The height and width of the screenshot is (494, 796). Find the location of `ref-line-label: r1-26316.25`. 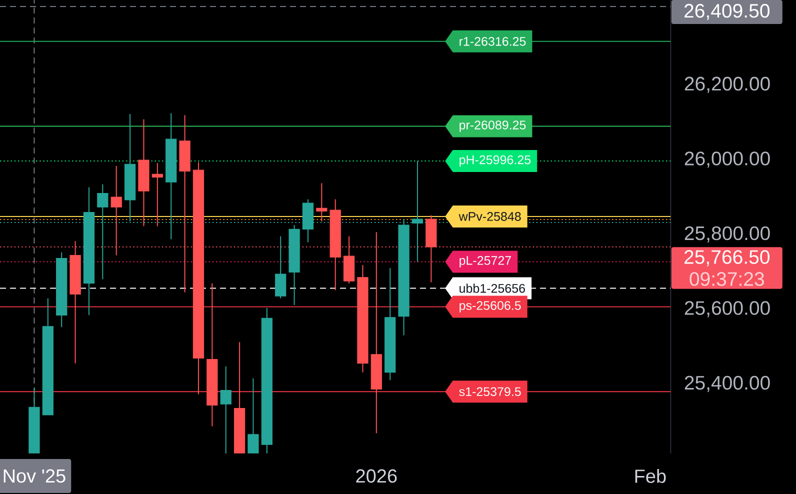

ref-line-label: r1-26316.25 is located at coordinates (493, 41).